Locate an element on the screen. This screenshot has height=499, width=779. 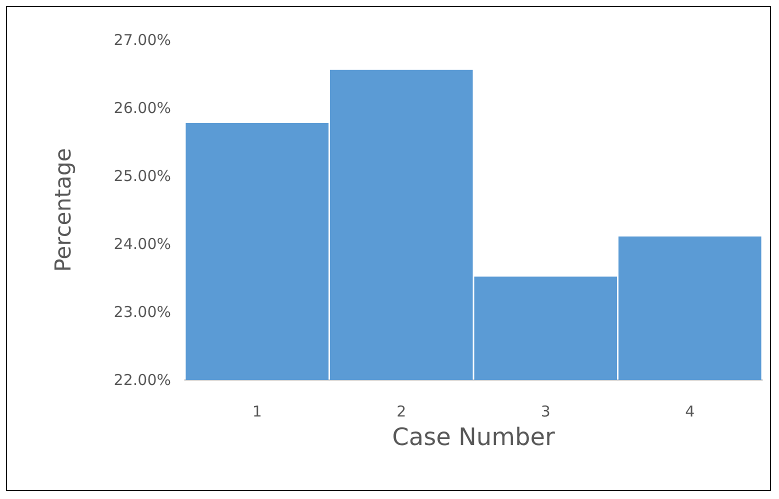
y-axis-title: Percentage is located at coordinates (64, 210).